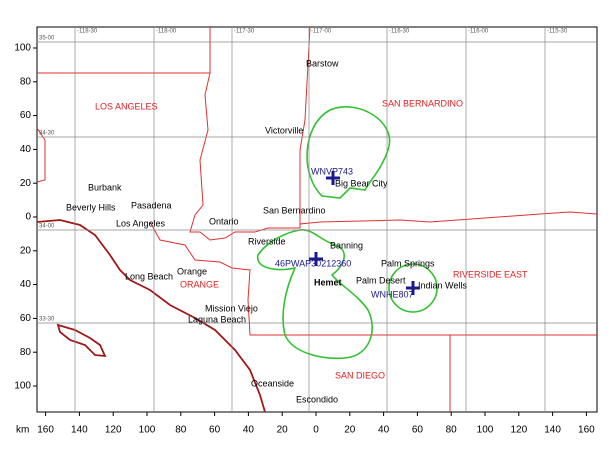 The image size is (613, 451). I want to click on station-label: 46PWAP30212360, so click(313, 263).